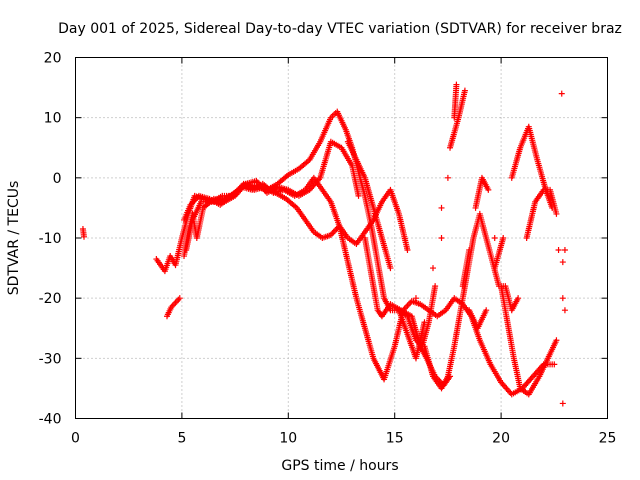 The image size is (640, 480). Describe the element at coordinates (288, 439) in the screenshot. I see `x-tick-label: 10` at that location.